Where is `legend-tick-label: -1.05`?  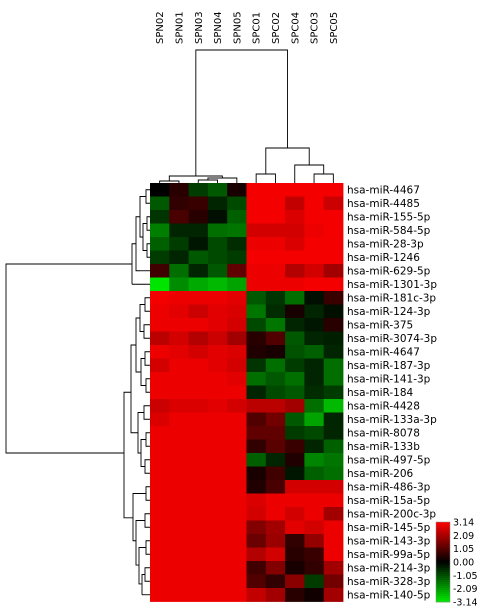
legend-tick-label: -1.05 is located at coordinates (465, 576).